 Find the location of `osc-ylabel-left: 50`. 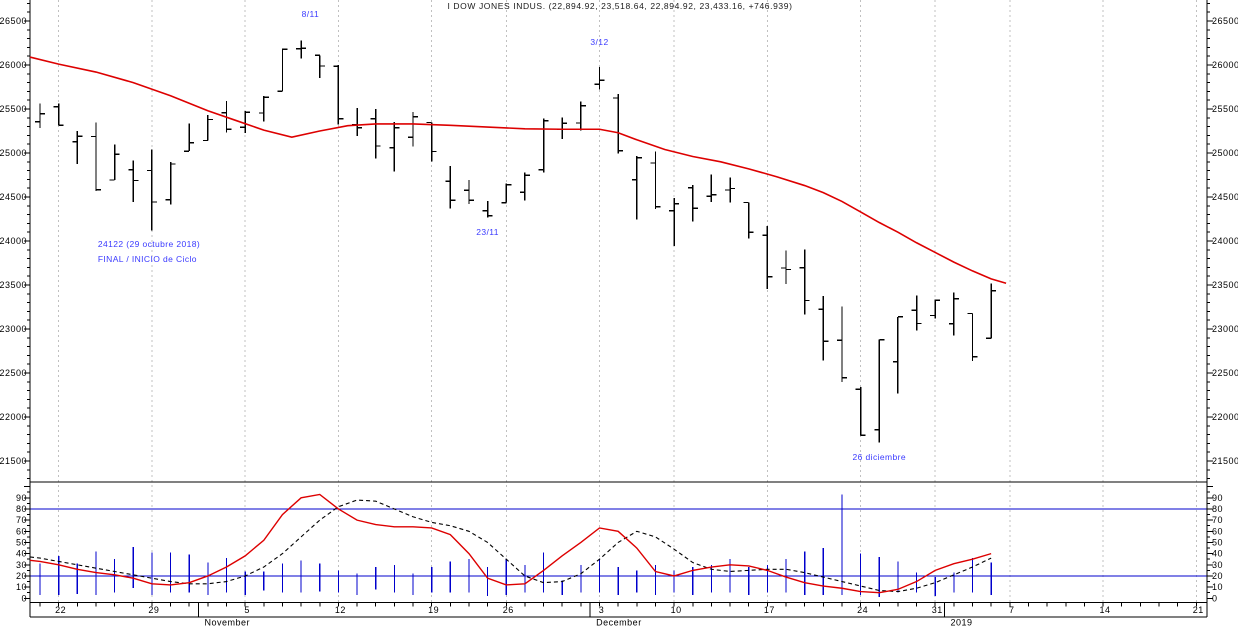

osc-ylabel-left: 50 is located at coordinates (21, 542).